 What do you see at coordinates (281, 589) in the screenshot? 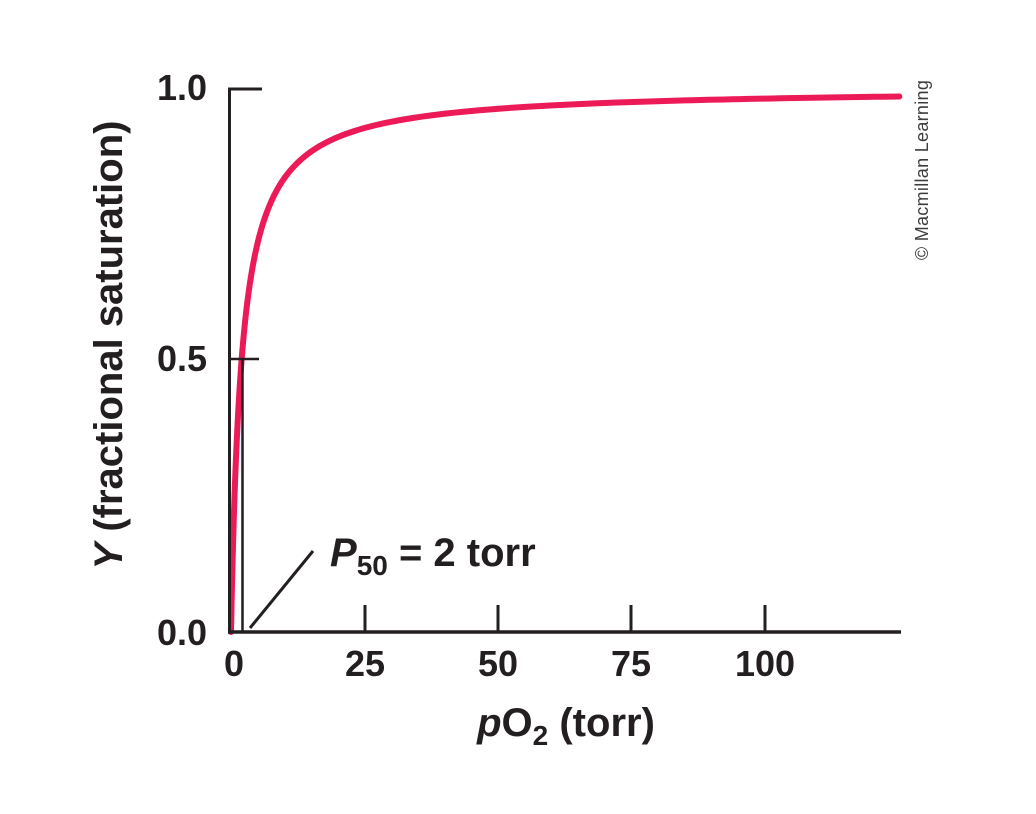
I see `annotation-leader-line` at bounding box center [281, 589].